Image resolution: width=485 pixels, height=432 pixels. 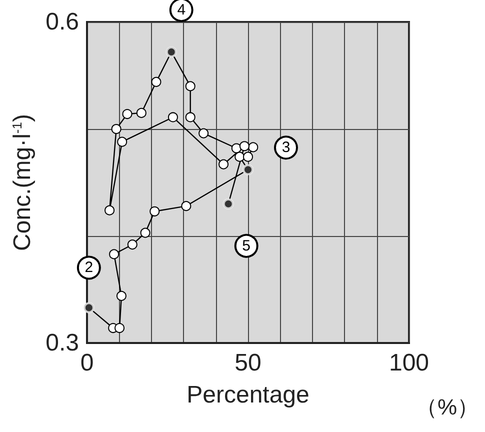 I want to click on annotation: 3, so click(x=286, y=147).